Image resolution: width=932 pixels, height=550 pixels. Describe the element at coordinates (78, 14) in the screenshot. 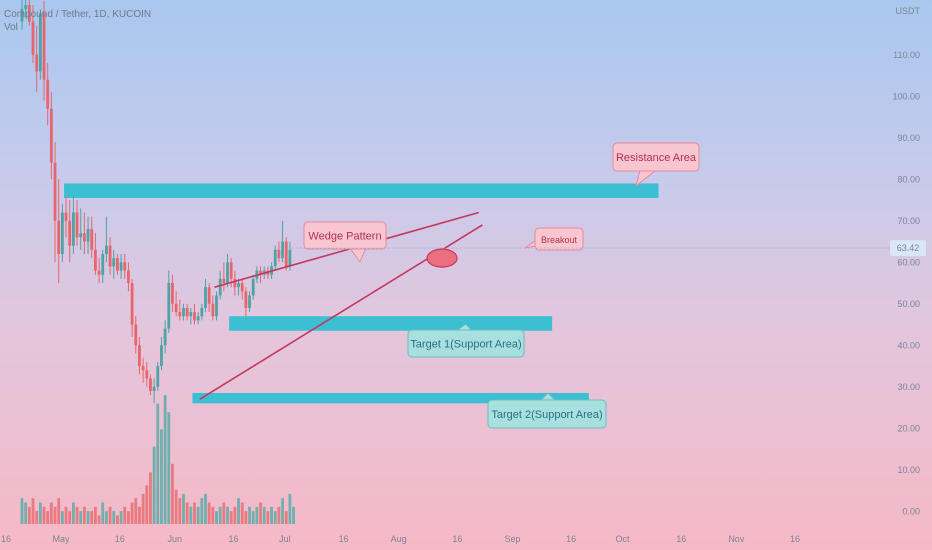

I see `symbol-title: Compound / Tether, 1D, KUCOIN` at that location.